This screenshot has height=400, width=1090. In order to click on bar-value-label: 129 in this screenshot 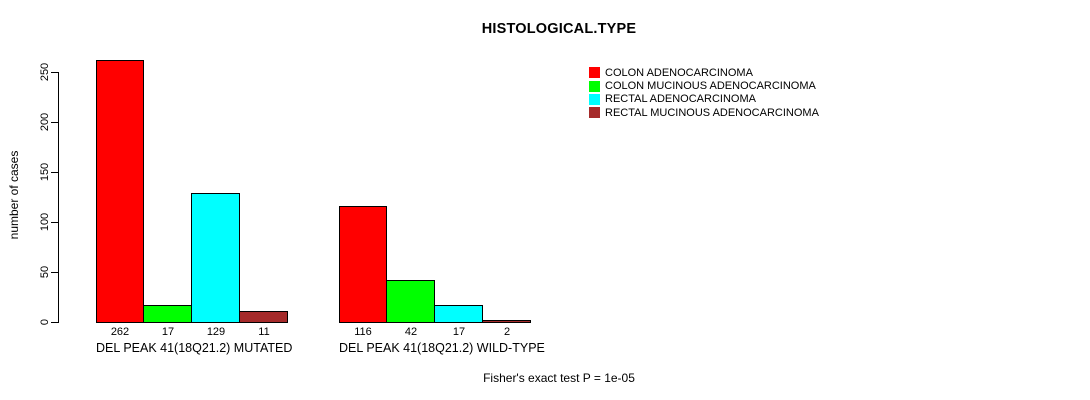, I will do `click(216, 332)`.